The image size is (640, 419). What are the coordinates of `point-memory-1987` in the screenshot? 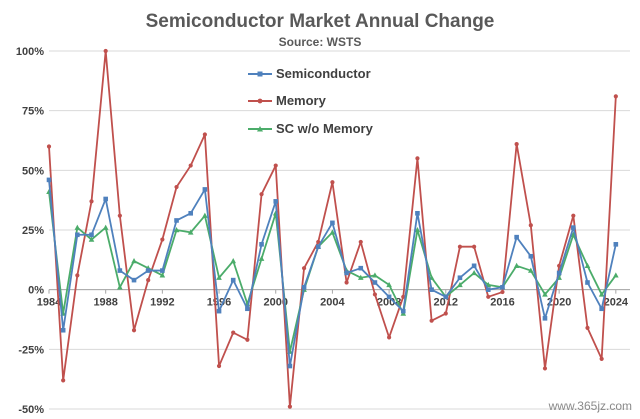 It's located at (91, 201).